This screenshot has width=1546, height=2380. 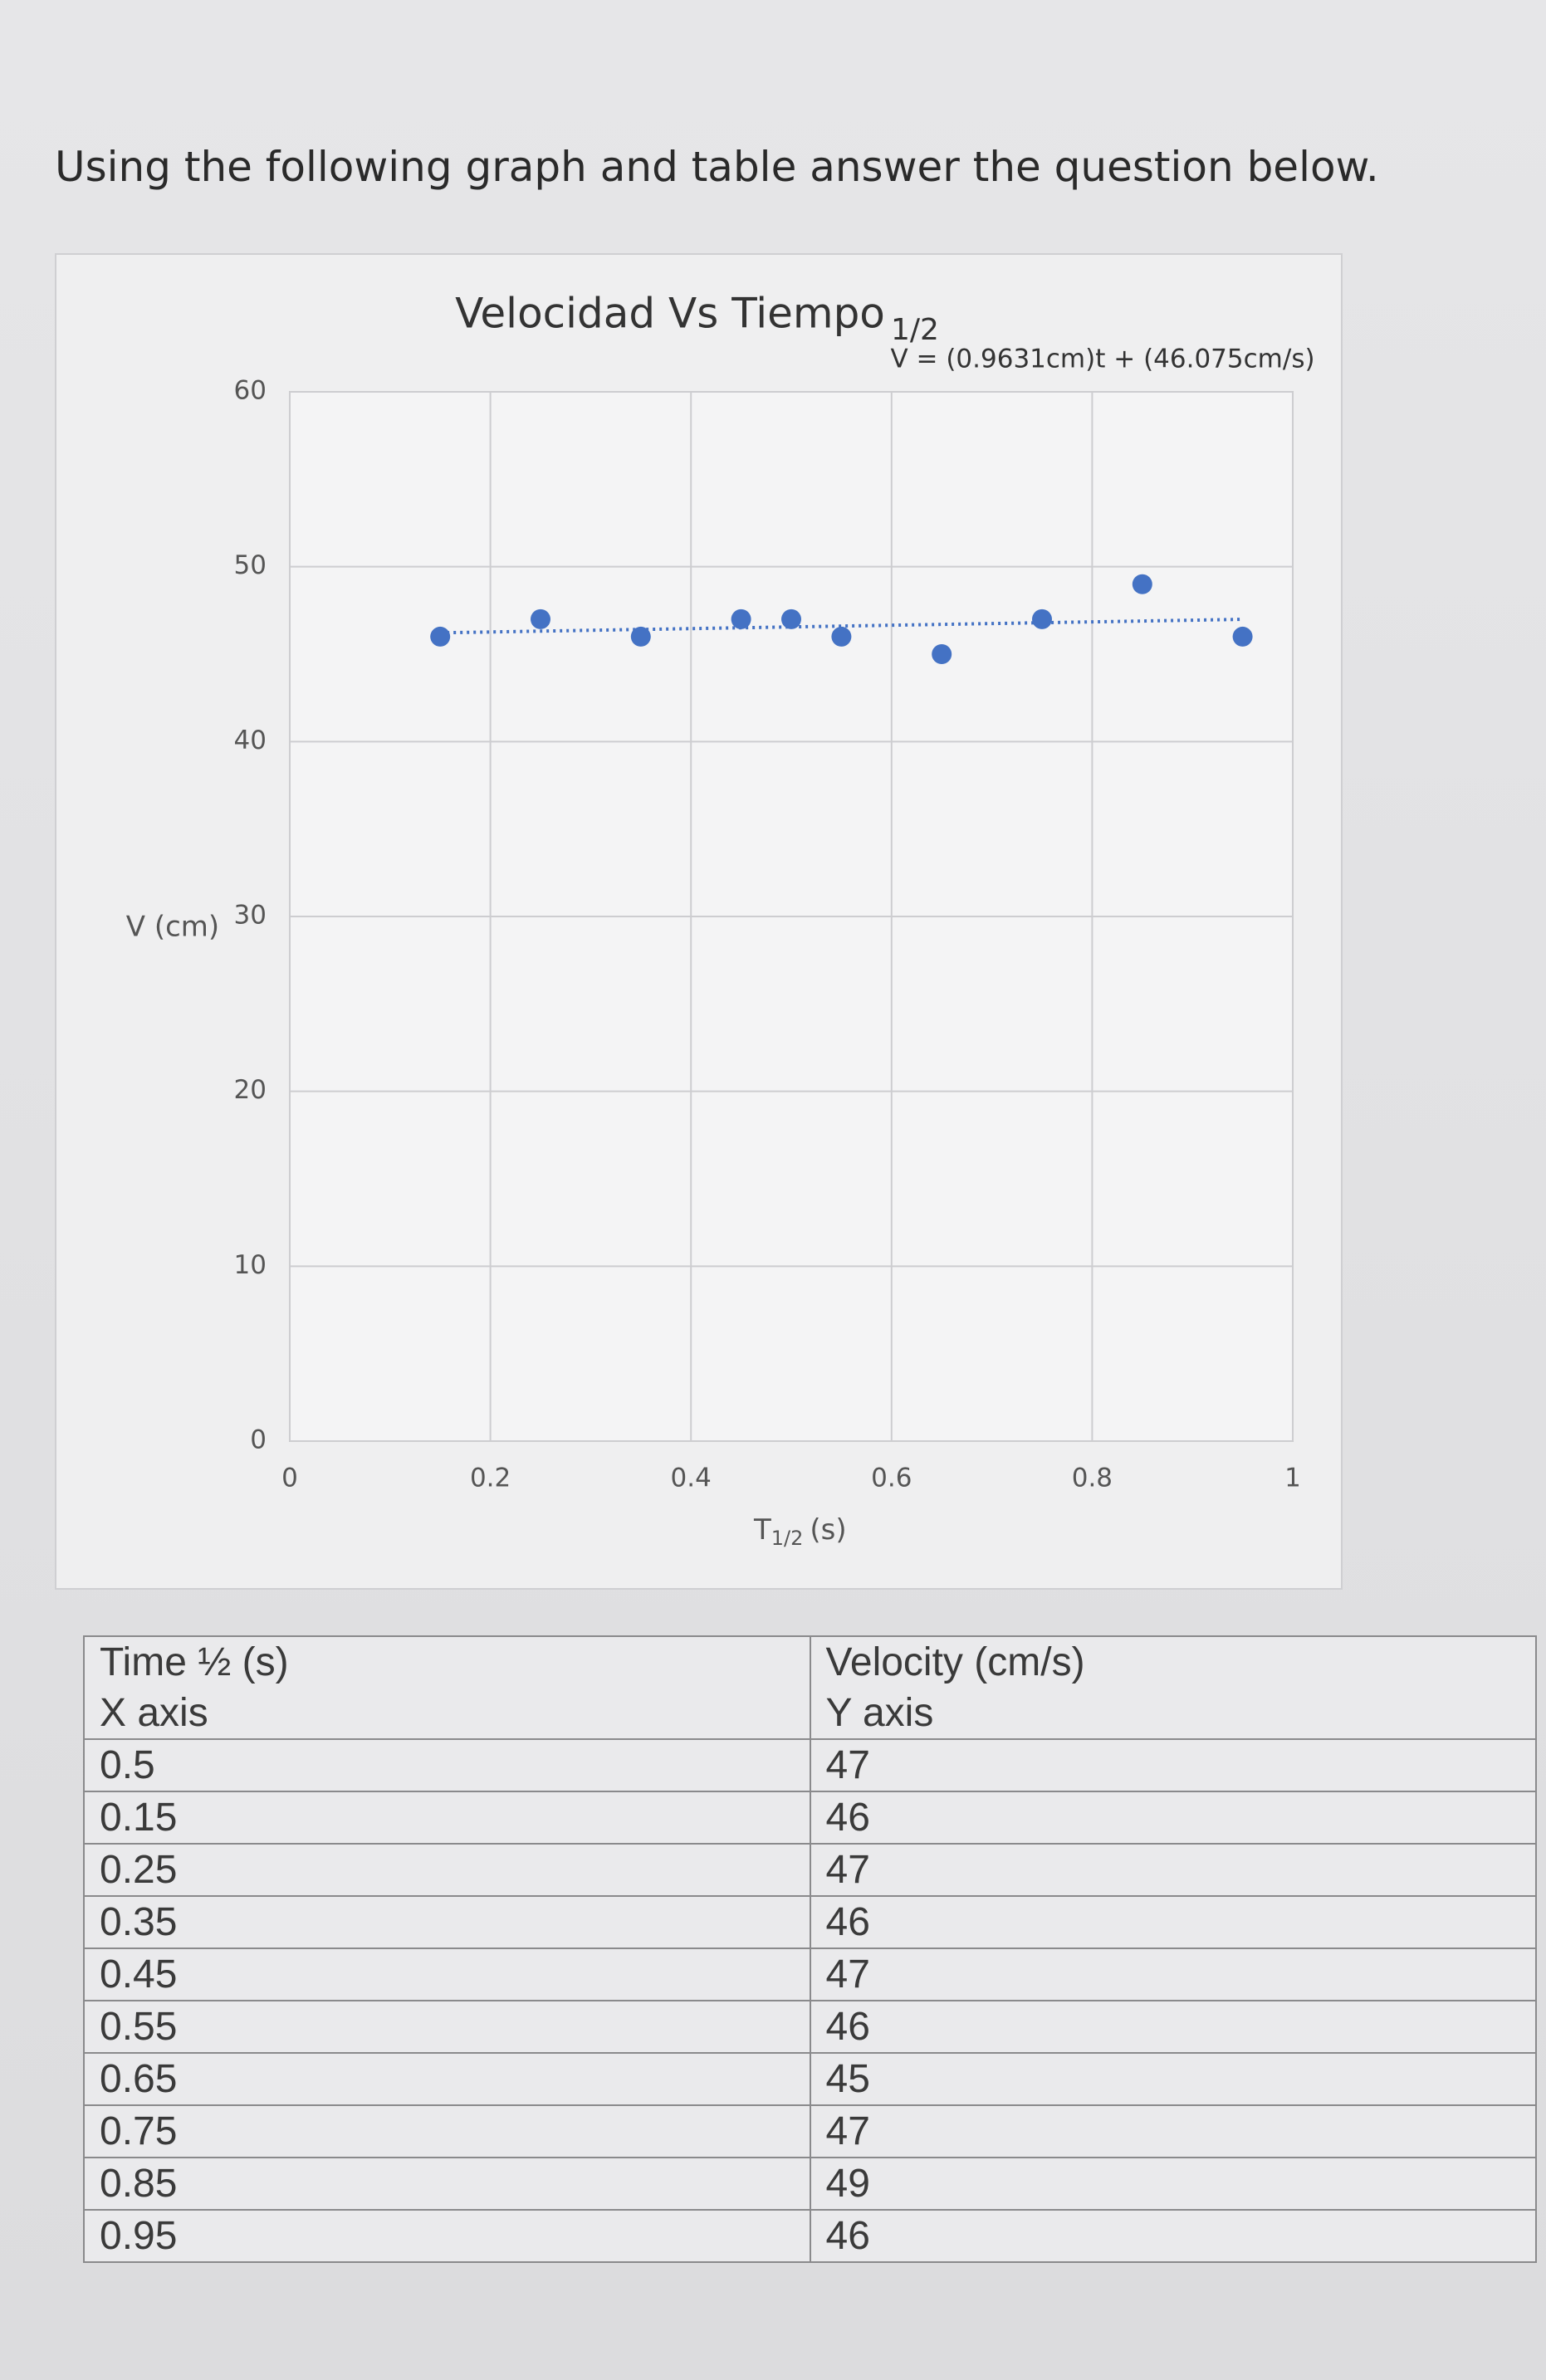 I want to click on y-tick-label: 0, so click(x=258, y=1440).